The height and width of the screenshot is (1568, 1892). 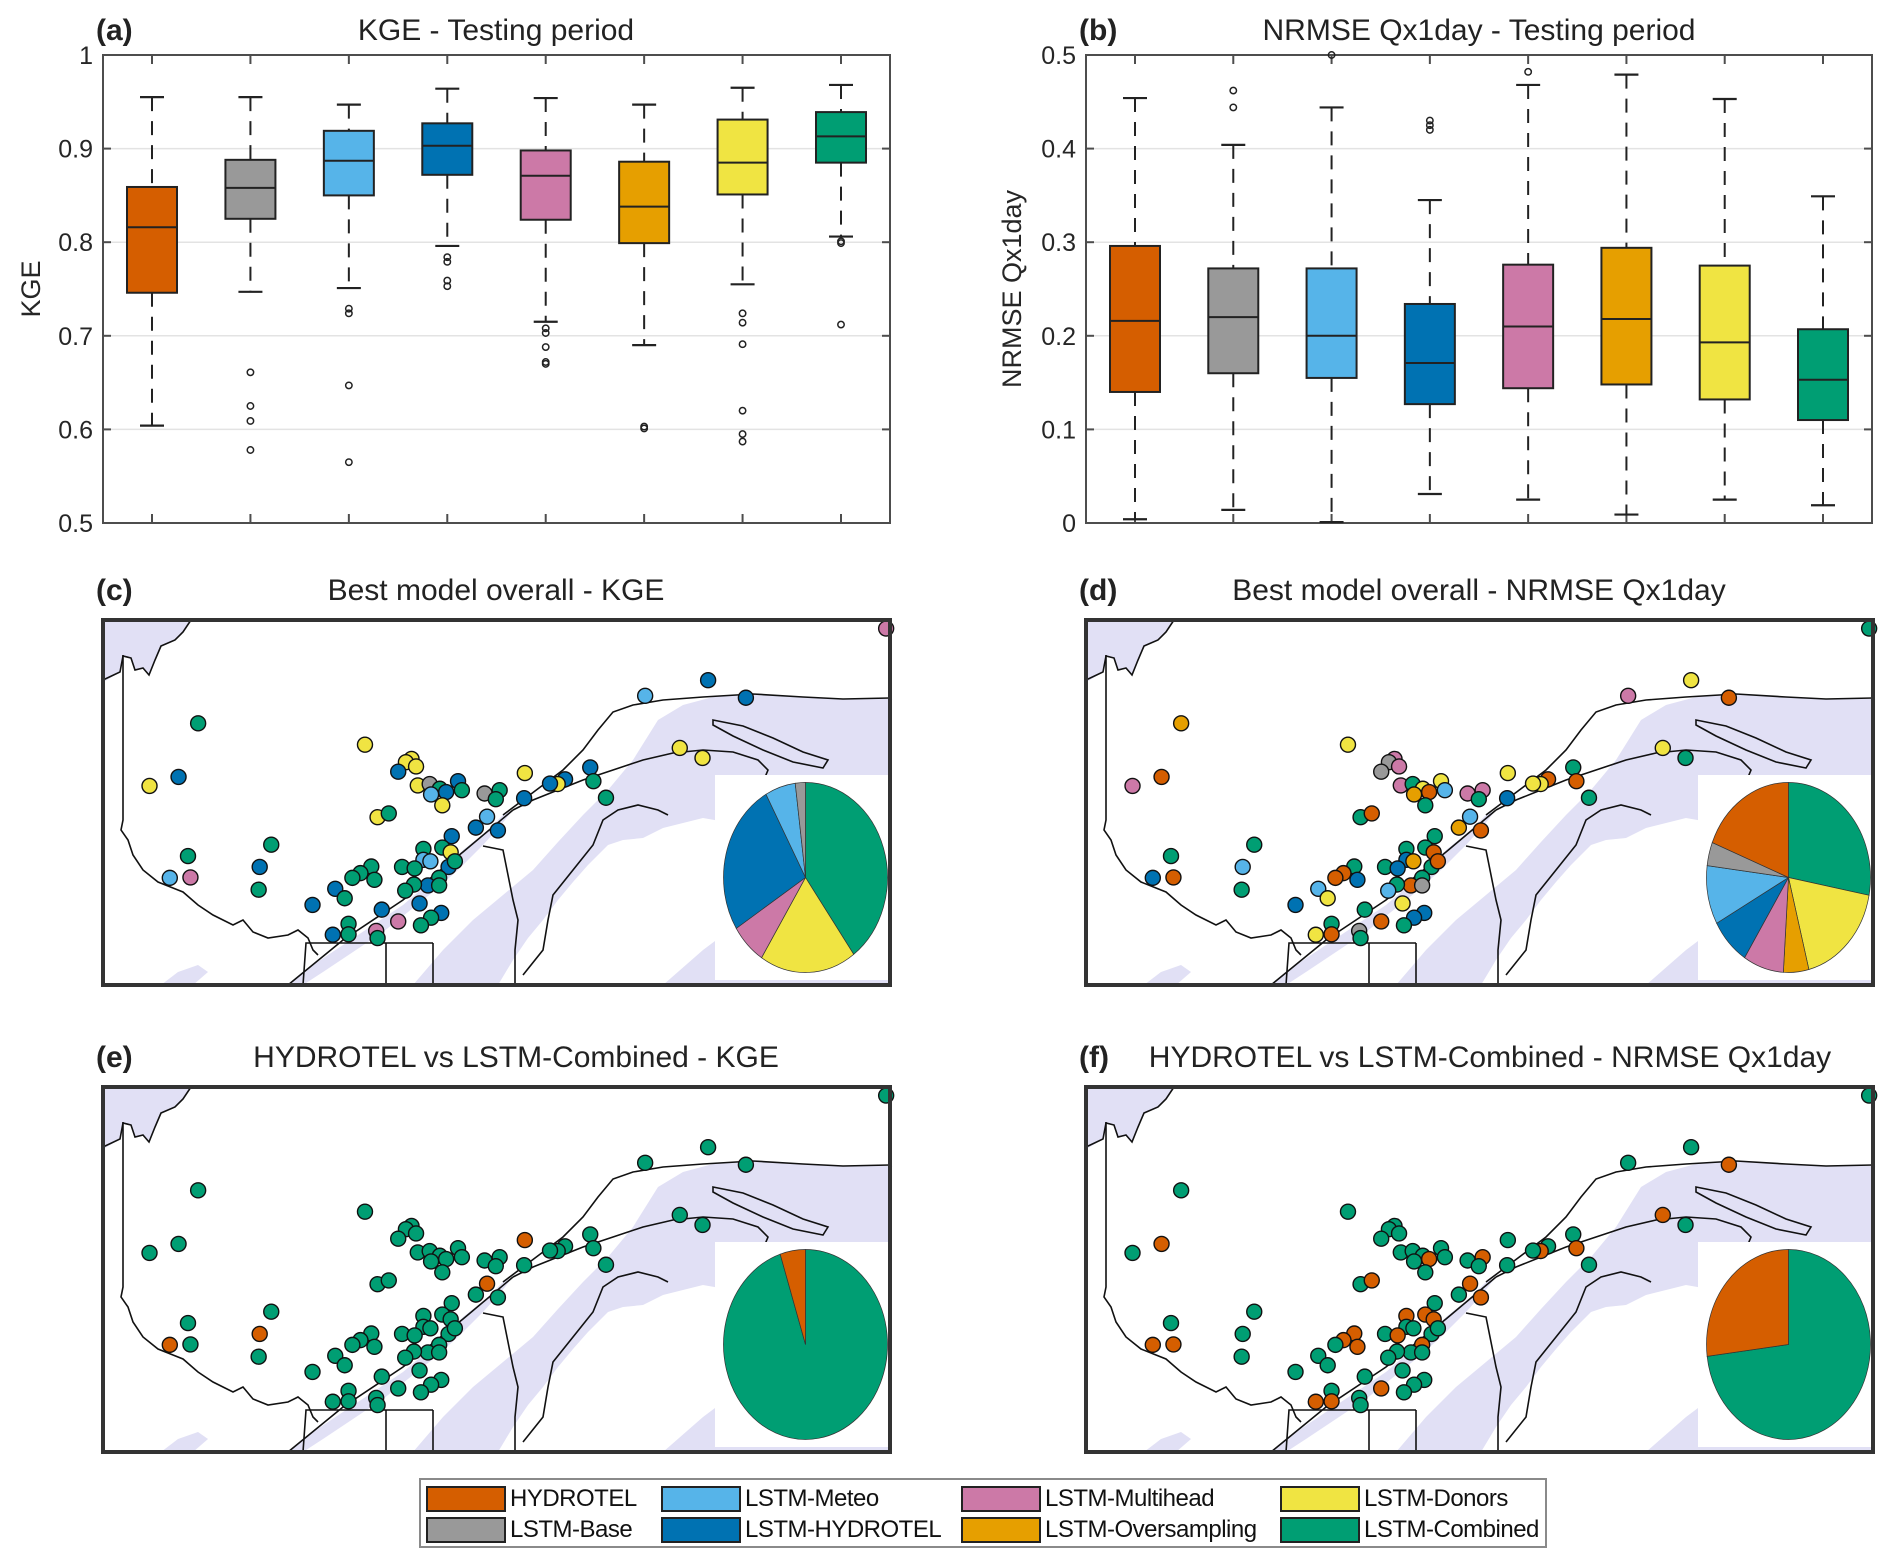 I want to click on panel-c-letter: (c), so click(x=114, y=590).